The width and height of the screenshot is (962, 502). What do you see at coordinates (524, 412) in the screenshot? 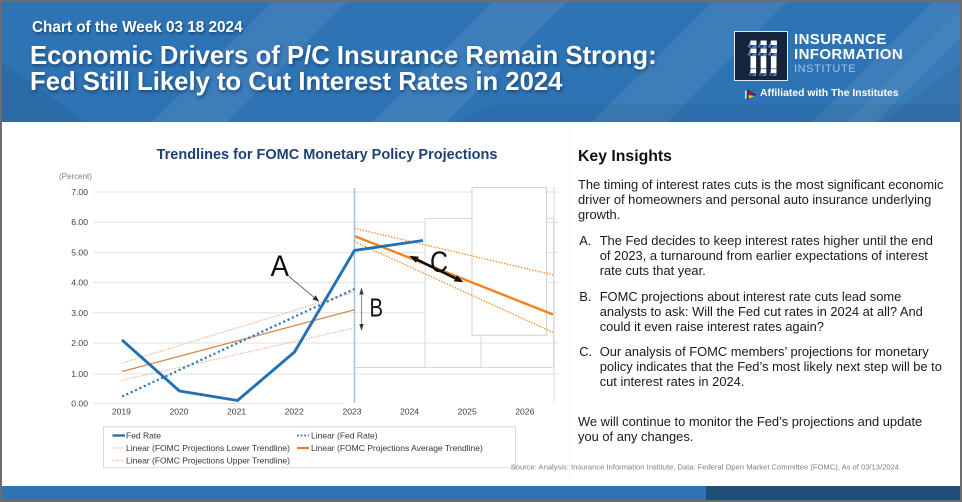
I see `svg-text: 2026` at bounding box center [524, 412].